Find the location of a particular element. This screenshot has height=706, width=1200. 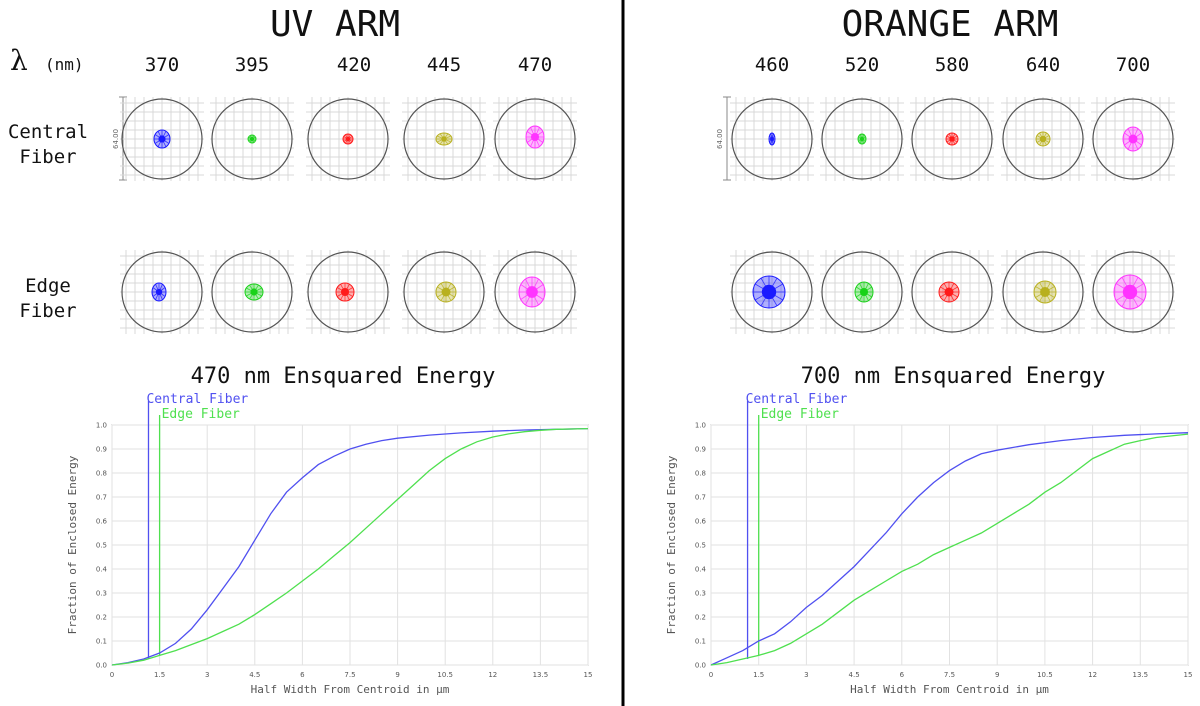

x-tick-label: 0 is located at coordinates (711, 675).